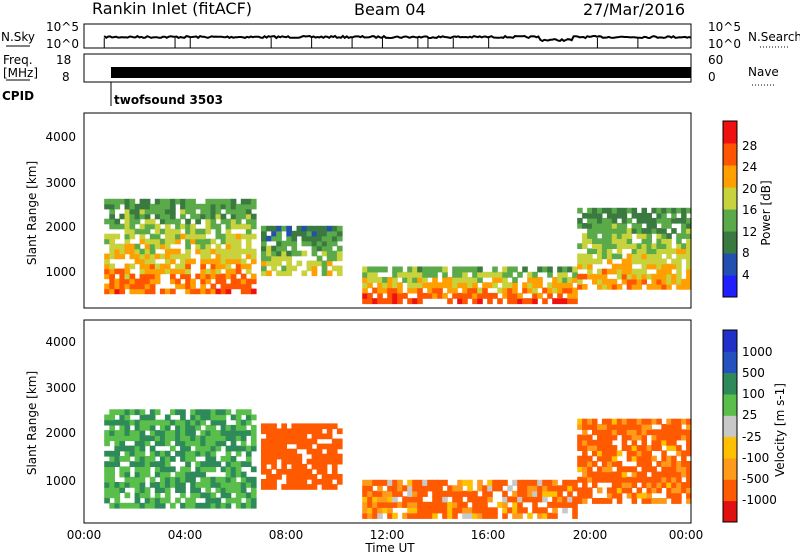  I want to click on xtick-1600: 16:00, so click(488, 535).